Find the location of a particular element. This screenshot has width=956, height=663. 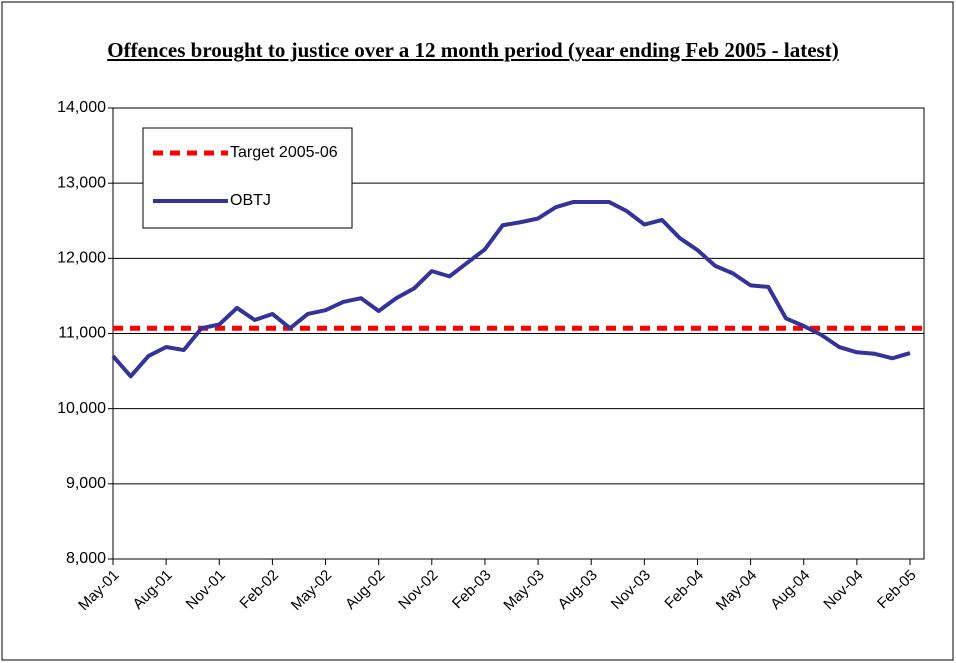

y-tick-label: 14,000 is located at coordinates (81, 107).